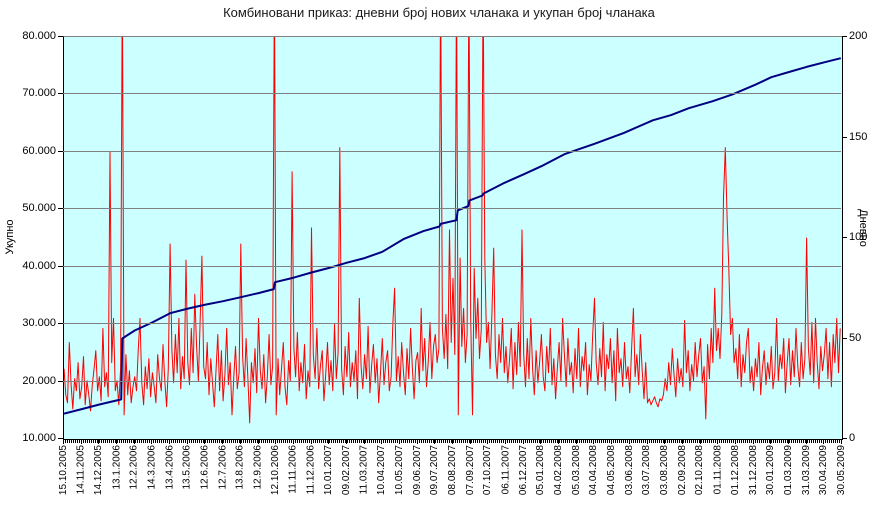 The width and height of the screenshot is (878, 512). Describe the element at coordinates (855, 337) in the screenshot. I see `y-axis-right-label: 50` at that location.